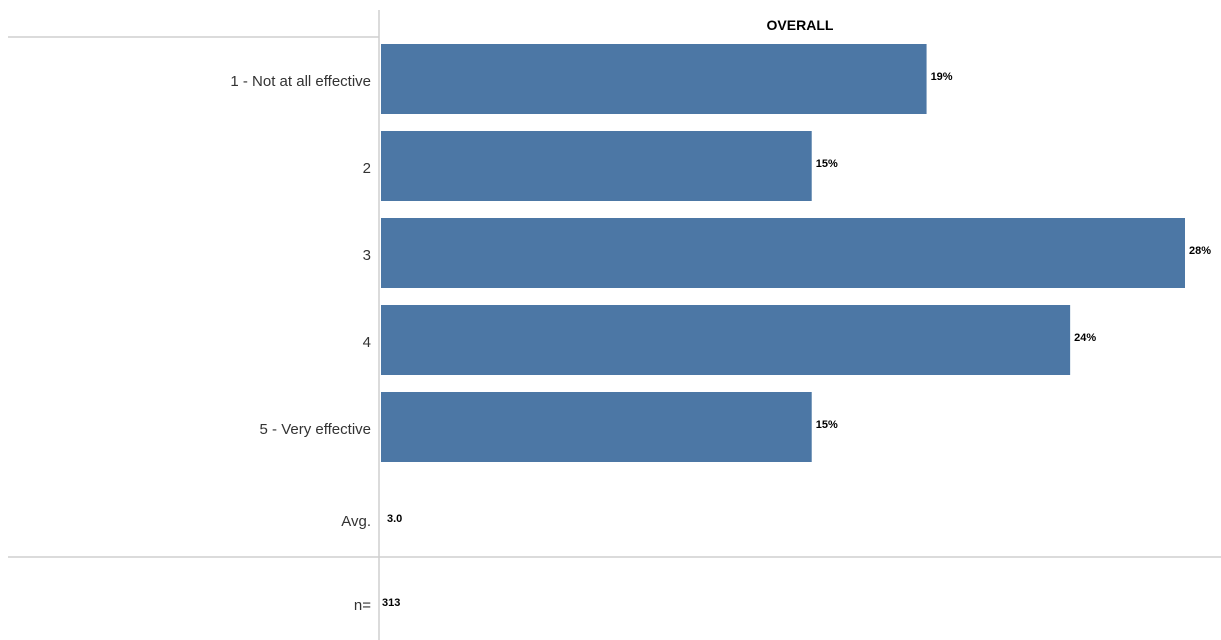 This screenshot has height=640, width=1221. What do you see at coordinates (942, 77) in the screenshot?
I see `value-label-1: 19%` at bounding box center [942, 77].